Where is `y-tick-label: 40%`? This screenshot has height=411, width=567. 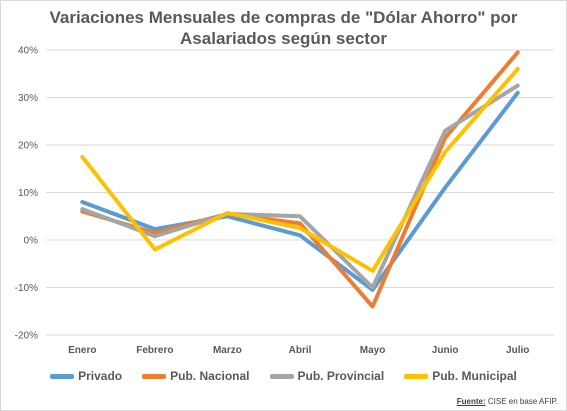 y-tick-label: 40% is located at coordinates (28, 51).